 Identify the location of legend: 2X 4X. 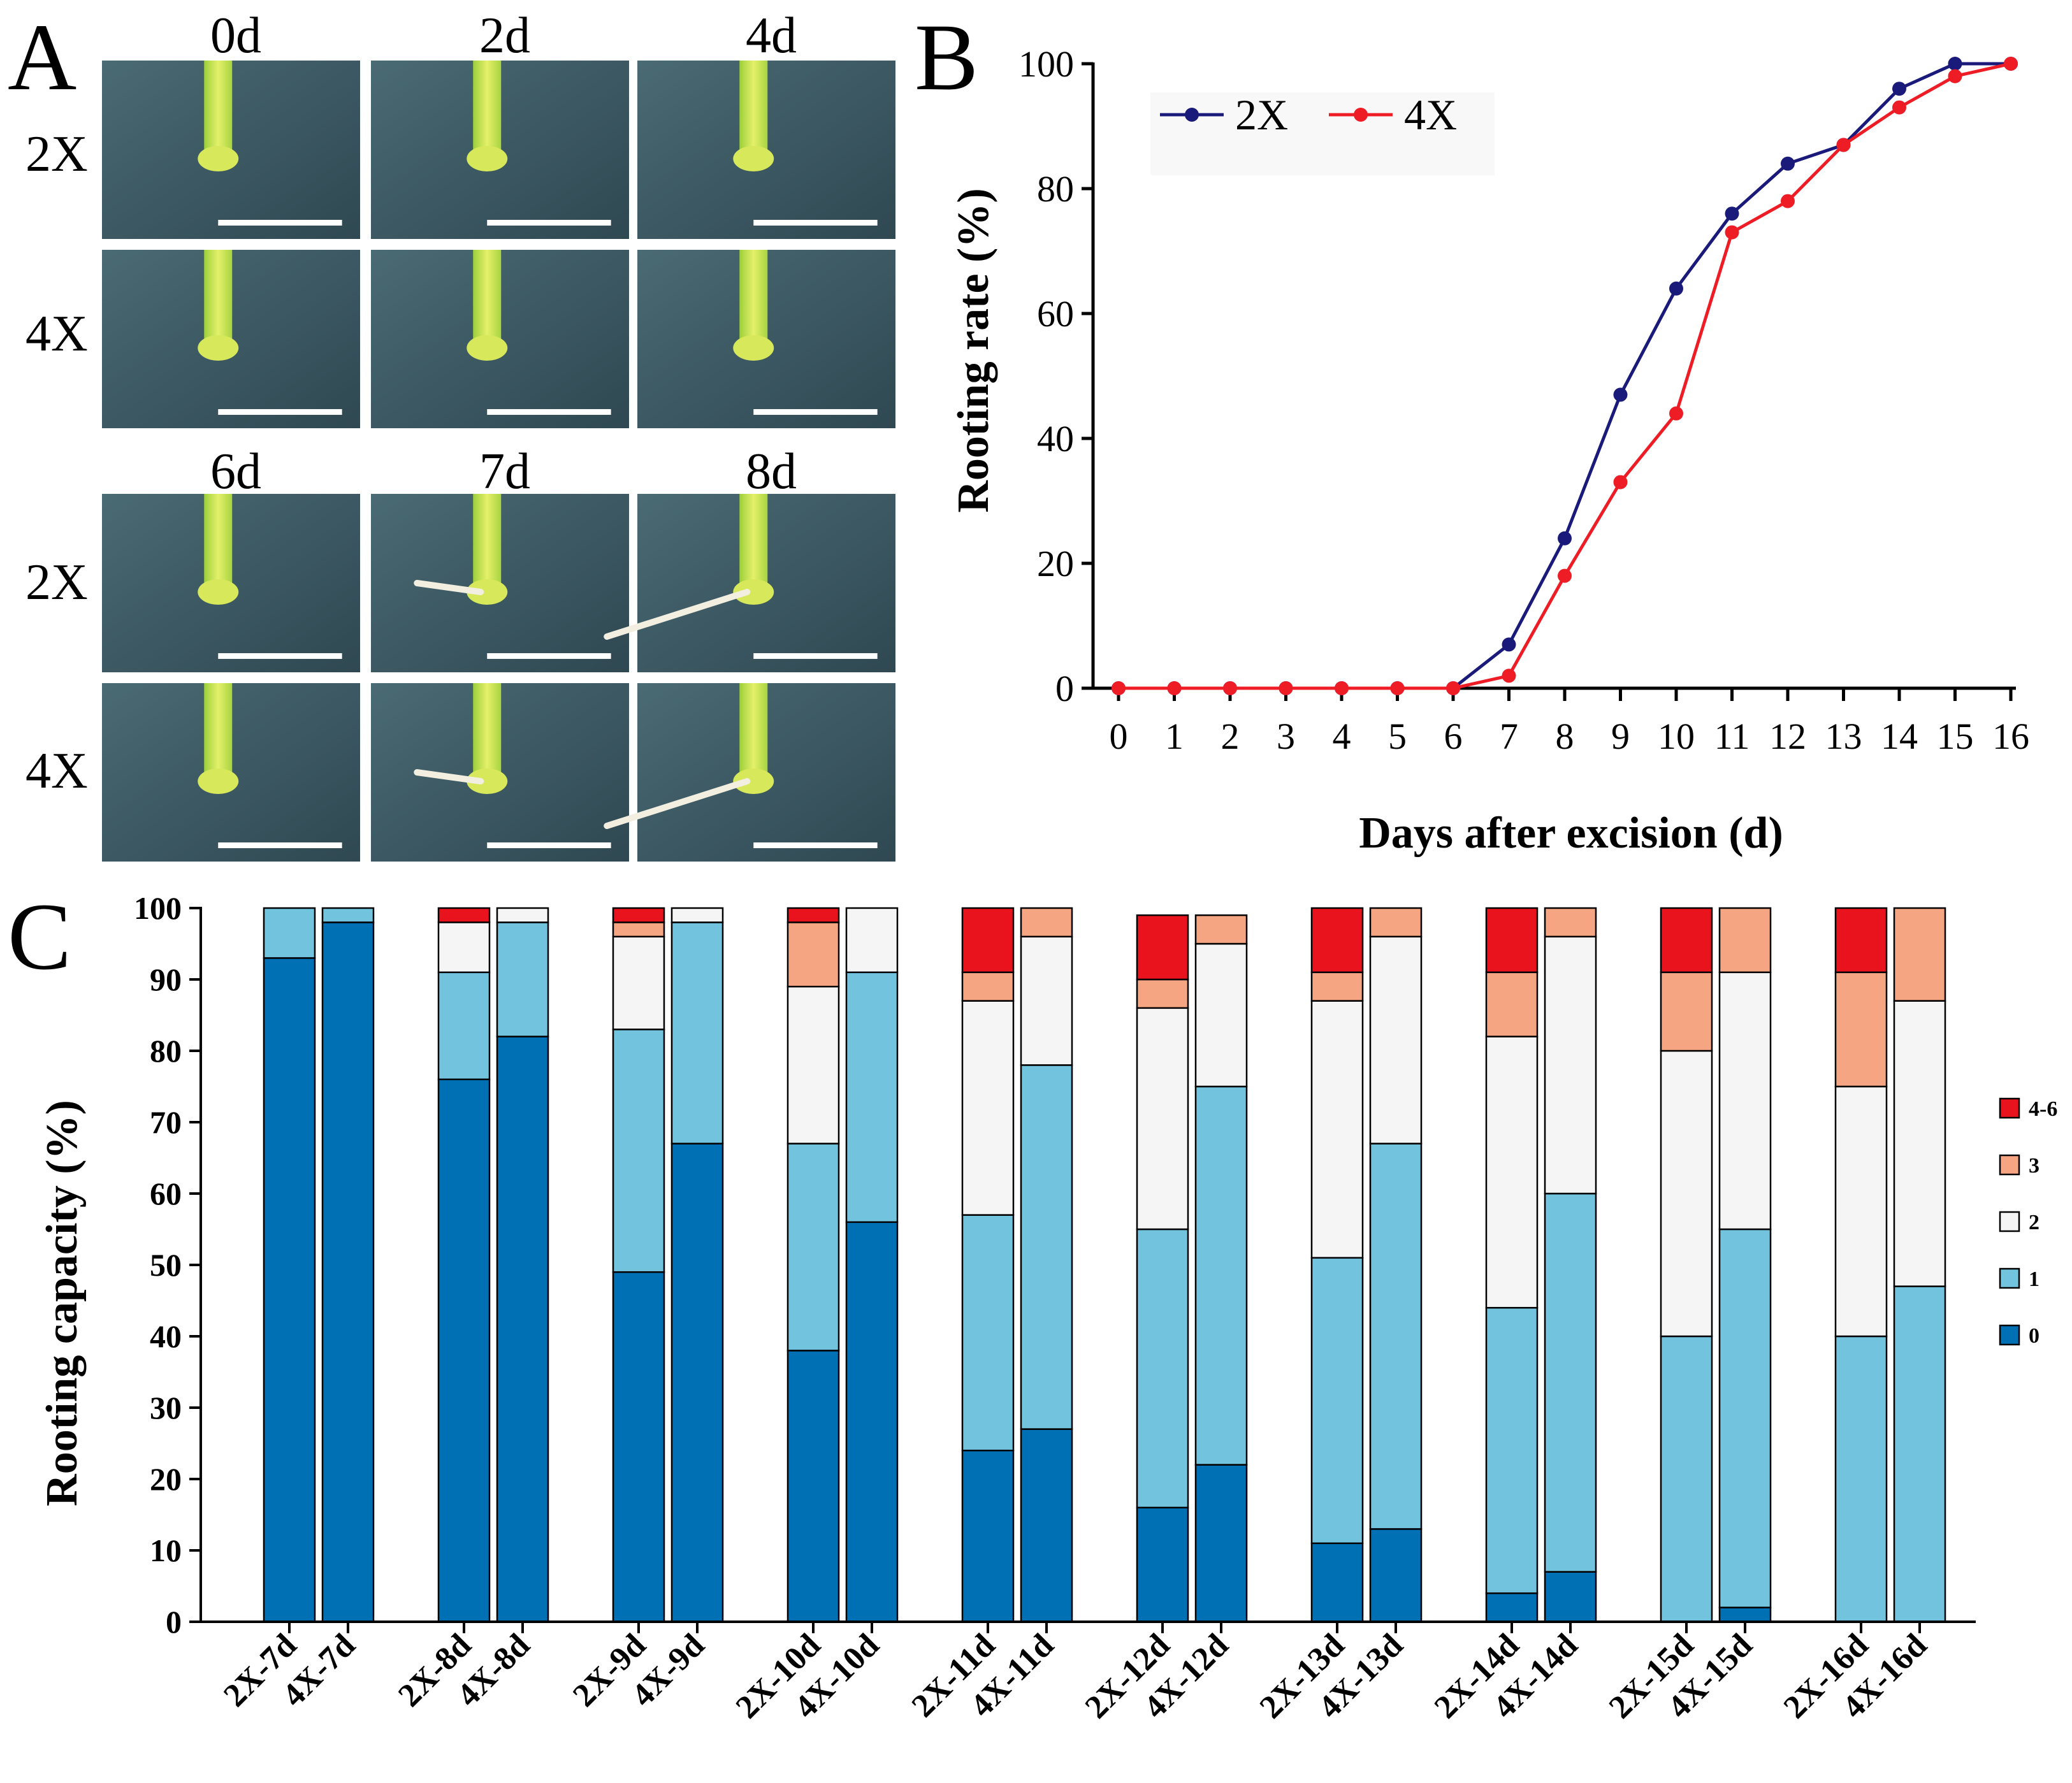
(1308, 114).